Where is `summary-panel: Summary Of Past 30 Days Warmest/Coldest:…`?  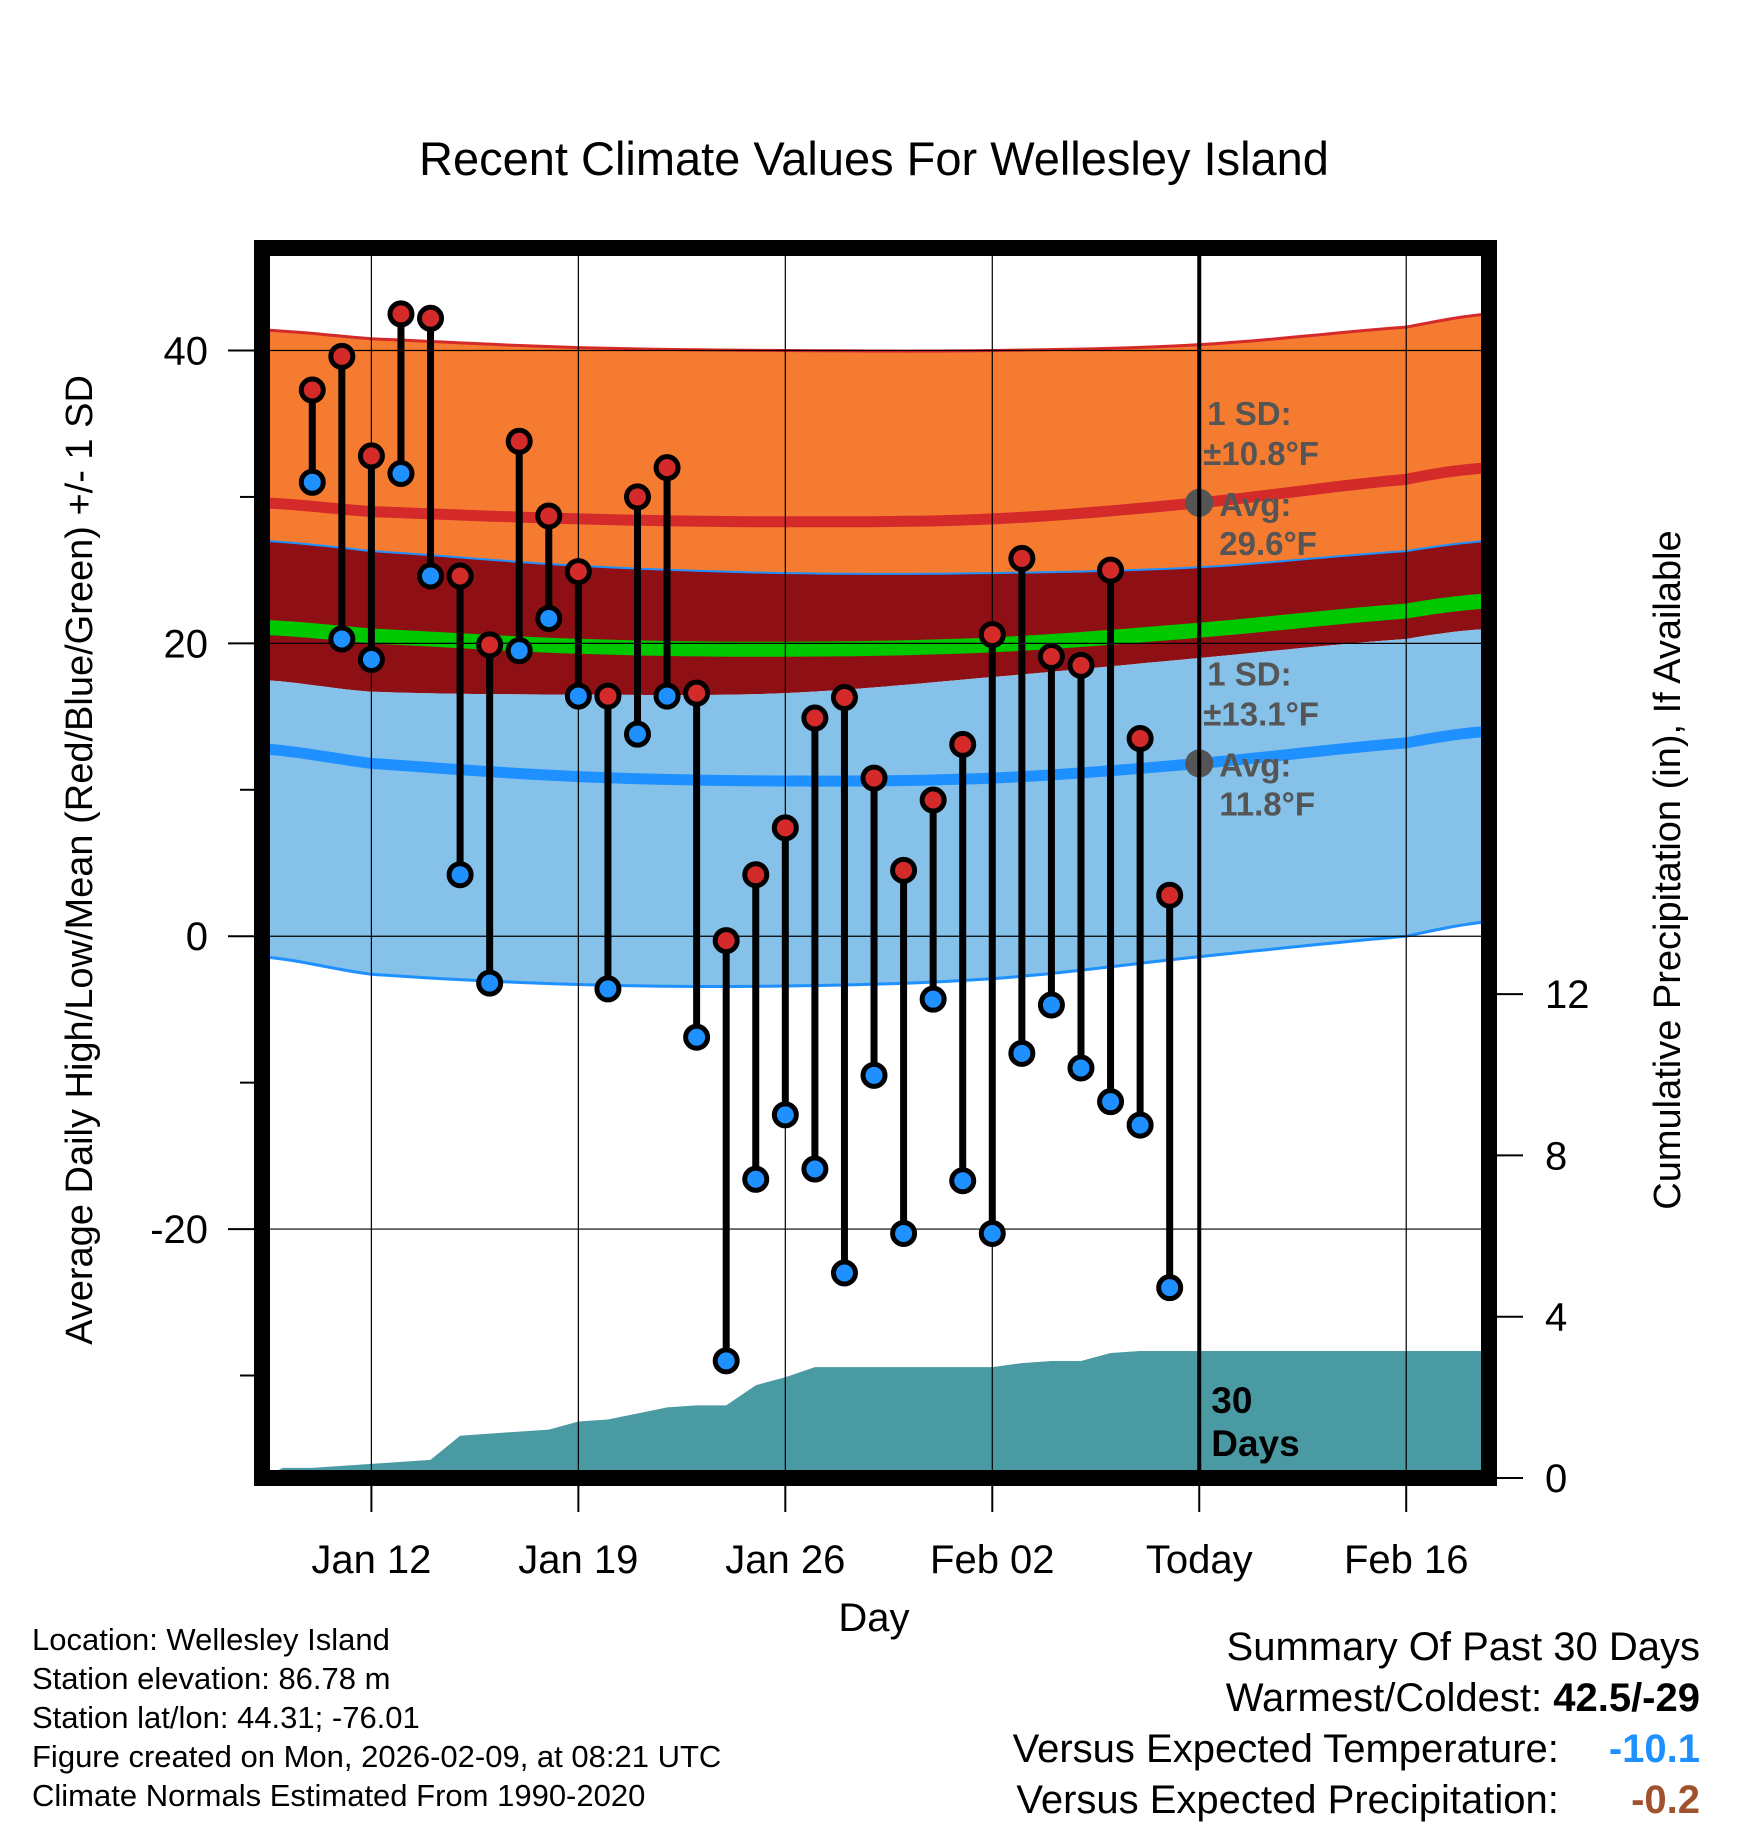 summary-panel: Summary Of Past 30 Days Warmest/Coldest:… is located at coordinates (1356, 1724).